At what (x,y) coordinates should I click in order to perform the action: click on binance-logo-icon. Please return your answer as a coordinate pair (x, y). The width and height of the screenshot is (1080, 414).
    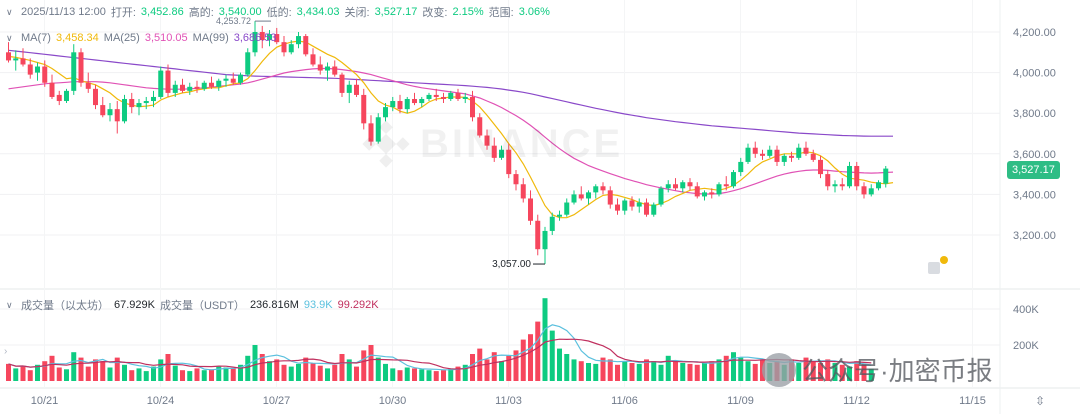
    Looking at the image, I should click on (386, 144).